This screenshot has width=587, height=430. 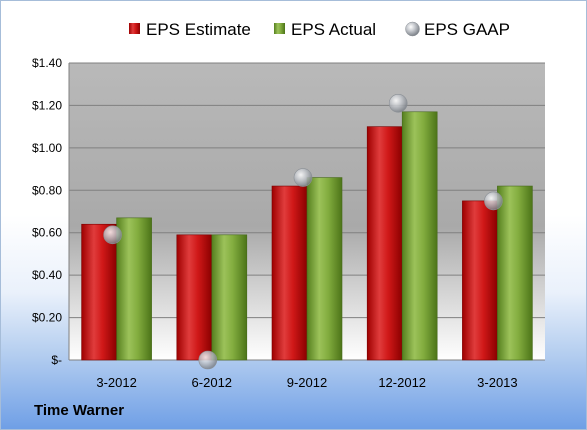 I want to click on x-tick-label: 6-2012, so click(x=212, y=382).